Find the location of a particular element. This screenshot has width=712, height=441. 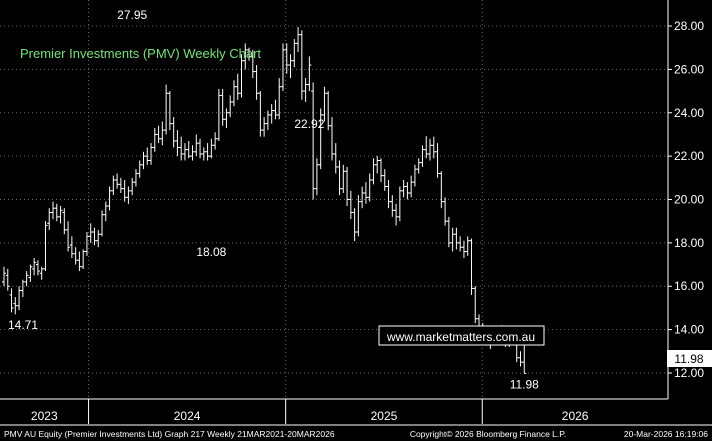

price-annotation: 27.95 is located at coordinates (132, 15).